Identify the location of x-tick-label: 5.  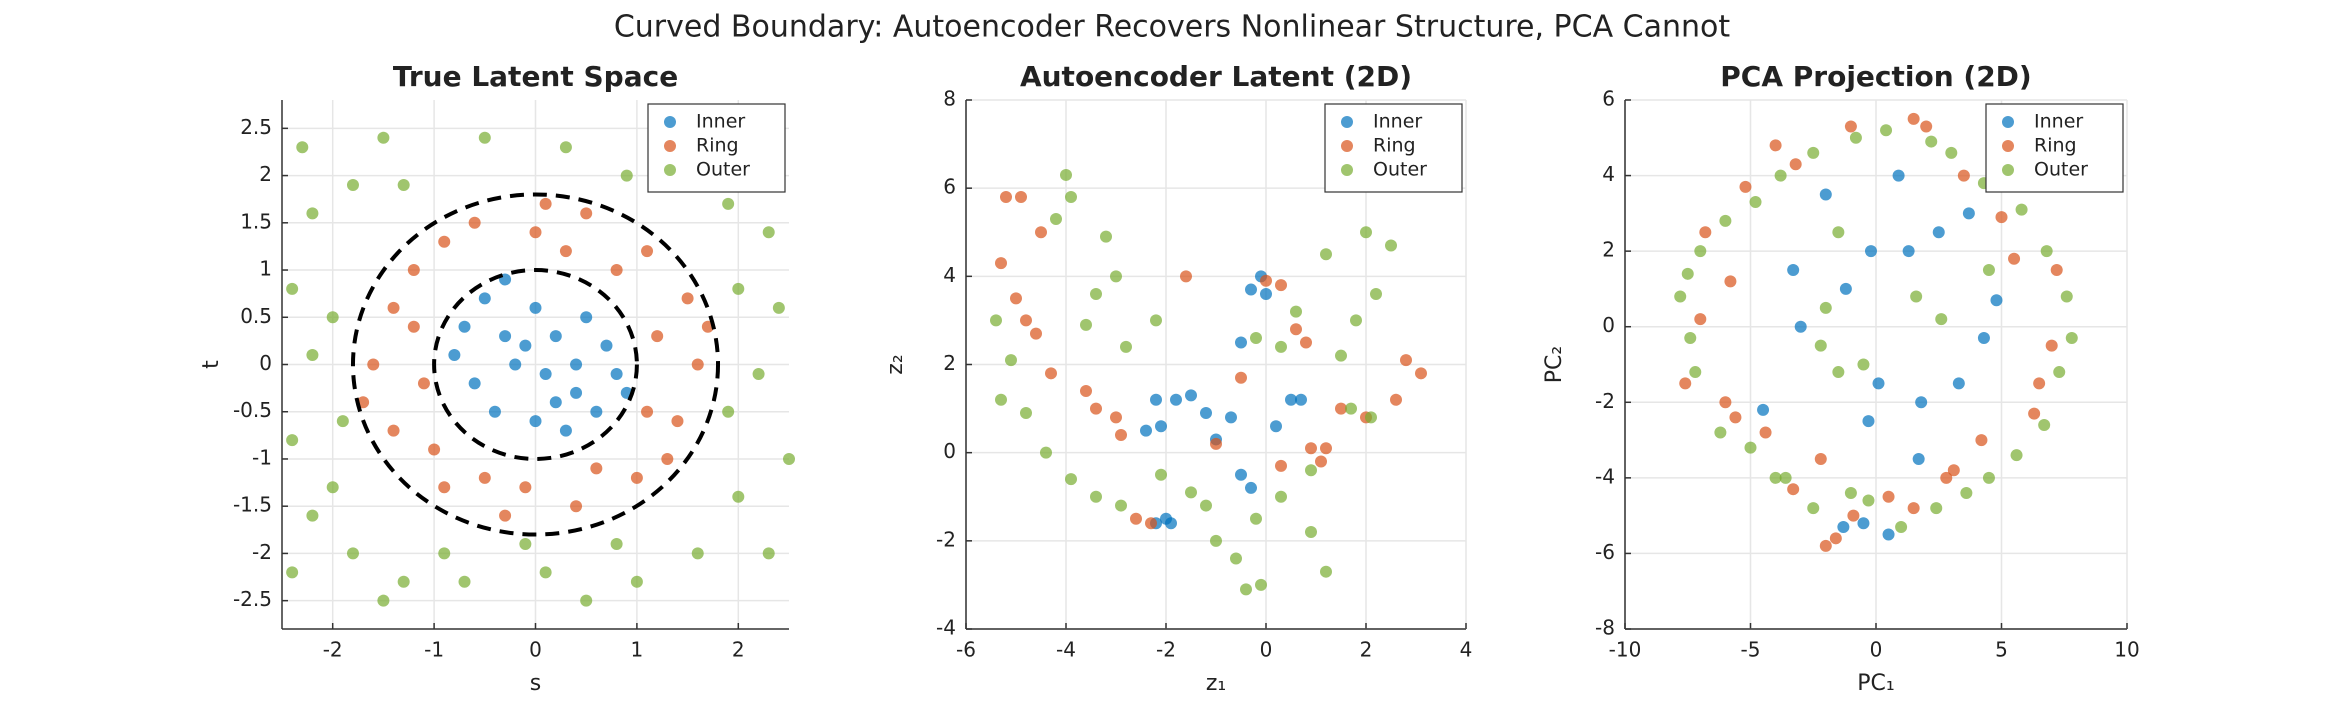
(2001, 650).